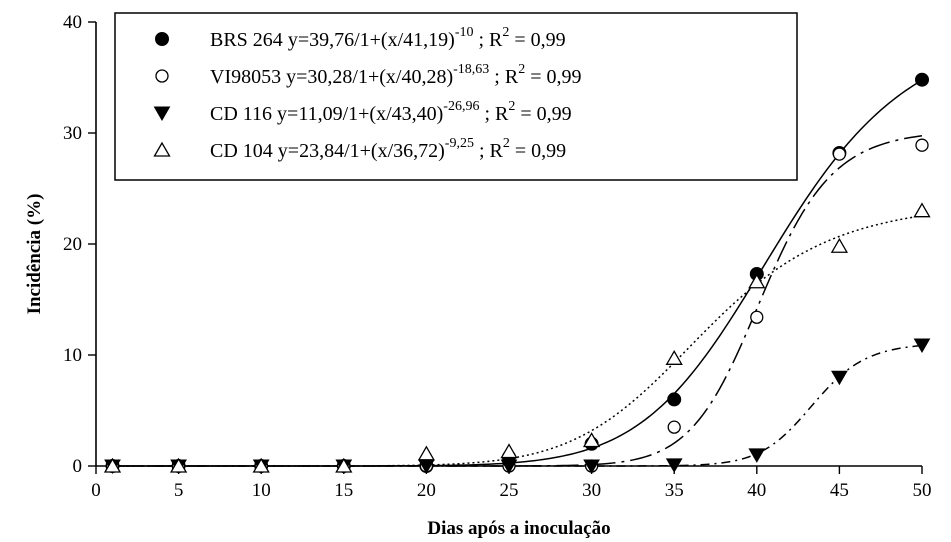 Image resolution: width=951 pixels, height=542 pixels. I want to click on y-tick-label: 20, so click(72, 244).